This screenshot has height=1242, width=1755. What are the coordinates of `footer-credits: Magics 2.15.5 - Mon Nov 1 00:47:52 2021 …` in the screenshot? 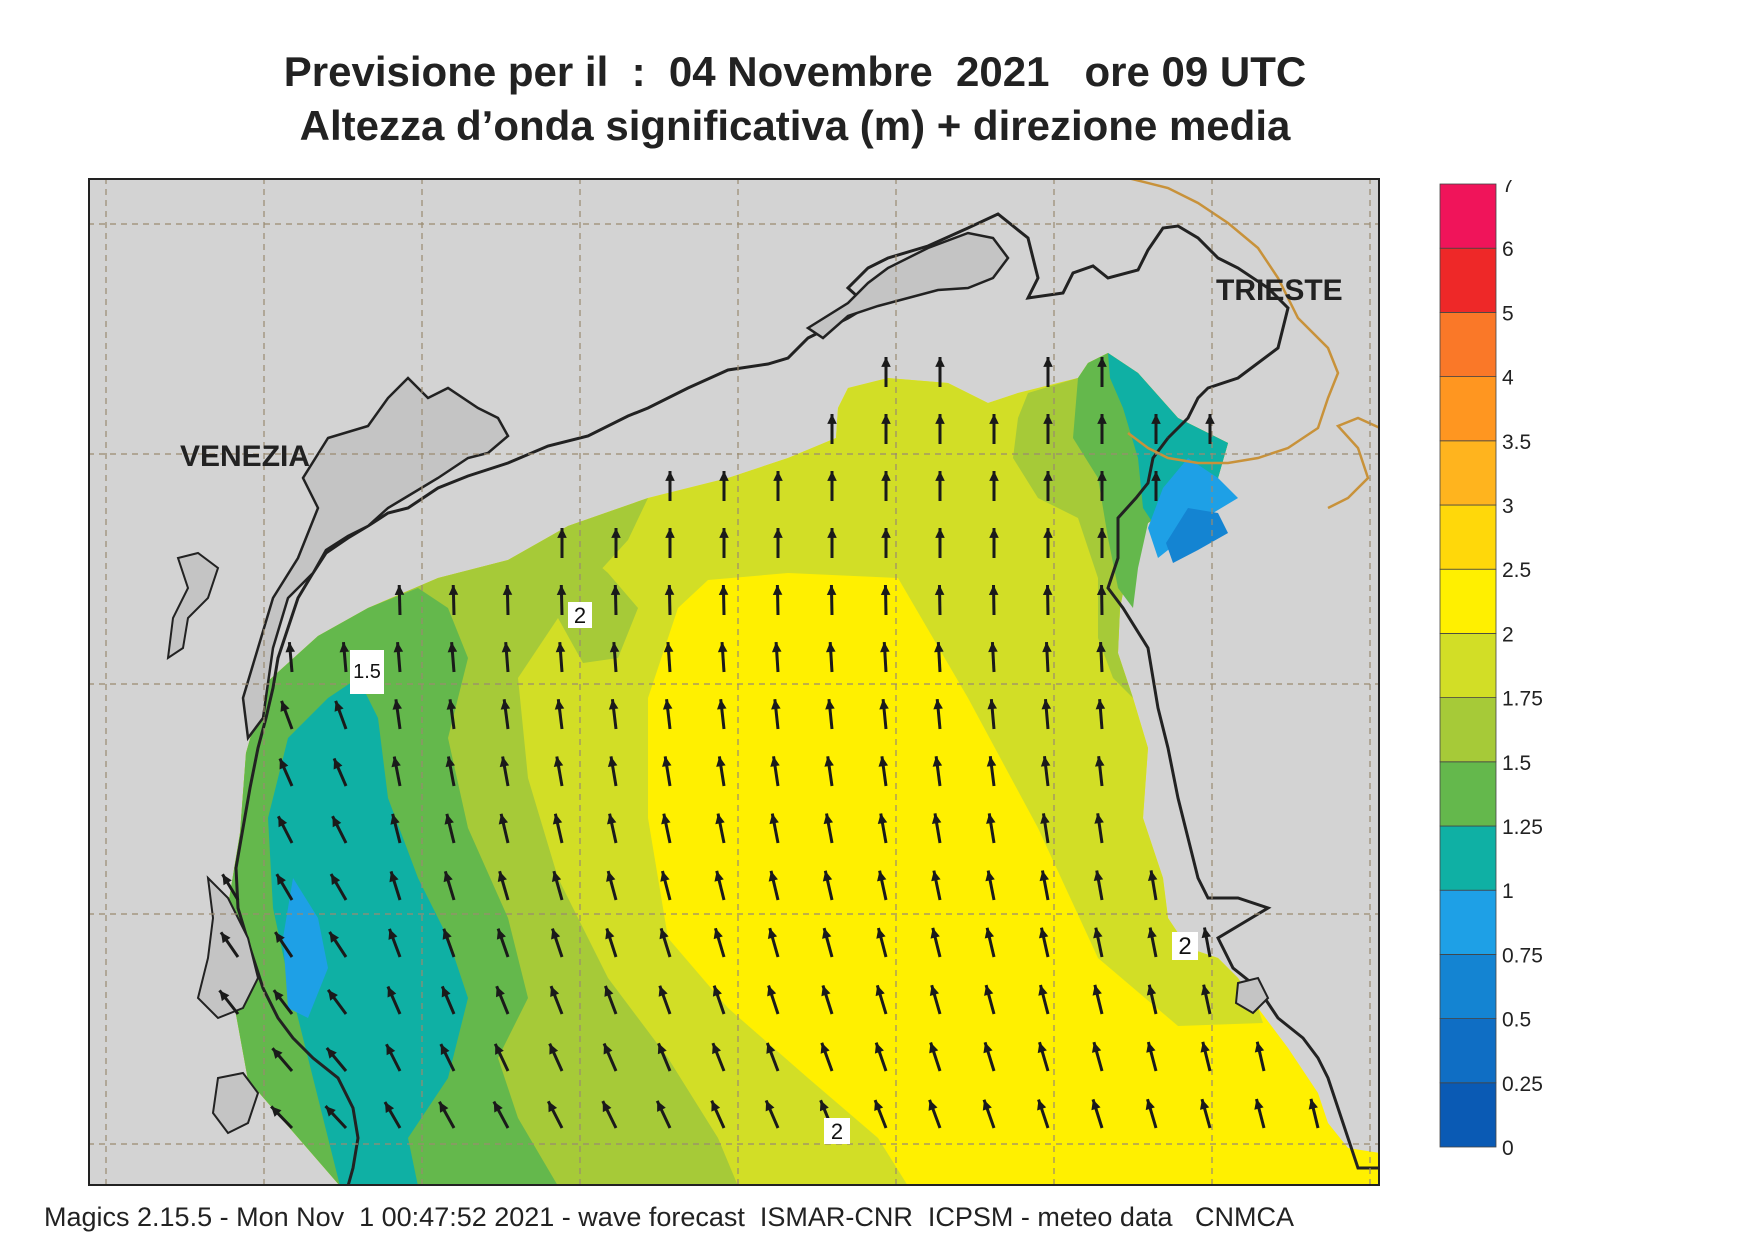 It's located at (669, 1217).